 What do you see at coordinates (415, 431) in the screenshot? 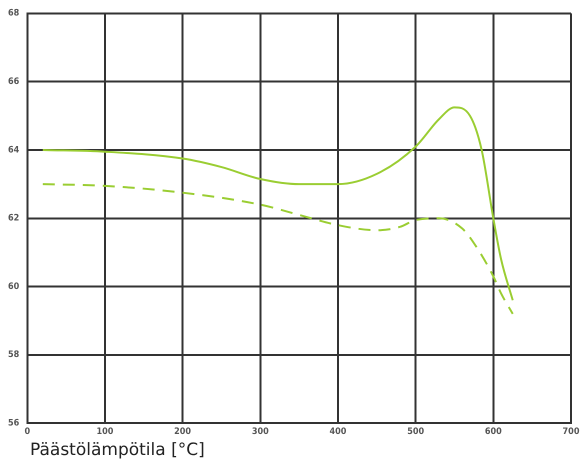
I see `x-tick-label: 500` at bounding box center [415, 431].